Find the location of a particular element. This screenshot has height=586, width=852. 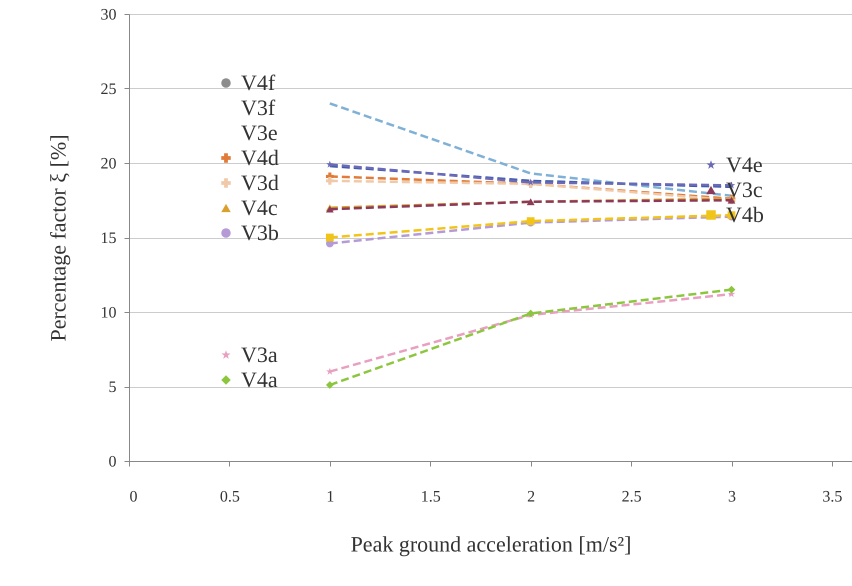

legend-label: V4e is located at coordinates (744, 164).